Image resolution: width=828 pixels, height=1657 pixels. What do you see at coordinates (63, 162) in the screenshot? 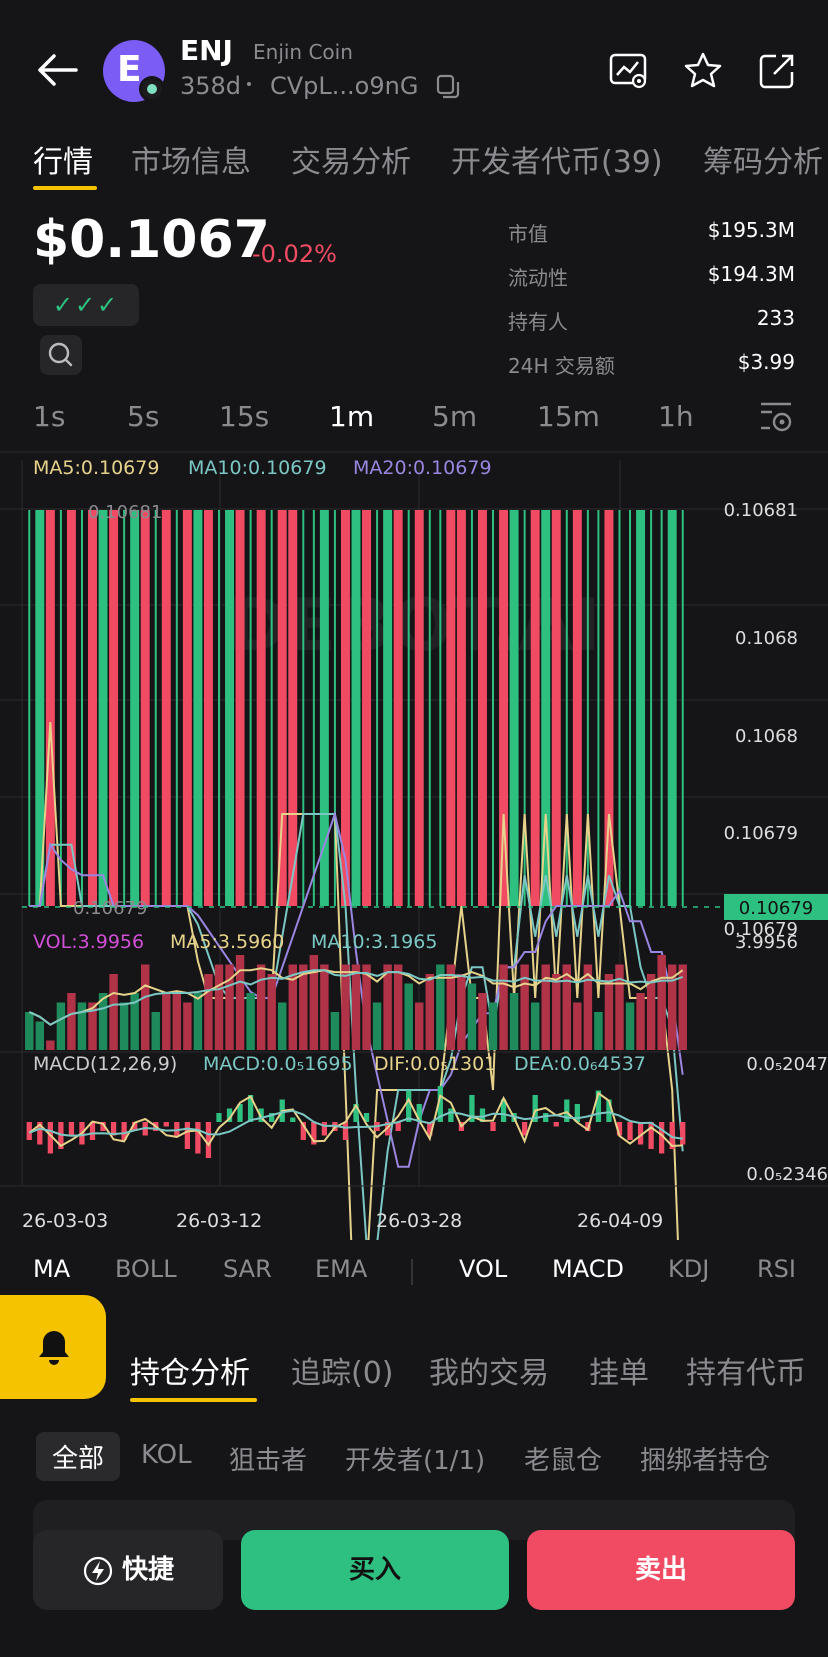
I see `tab-market: 行情` at bounding box center [63, 162].